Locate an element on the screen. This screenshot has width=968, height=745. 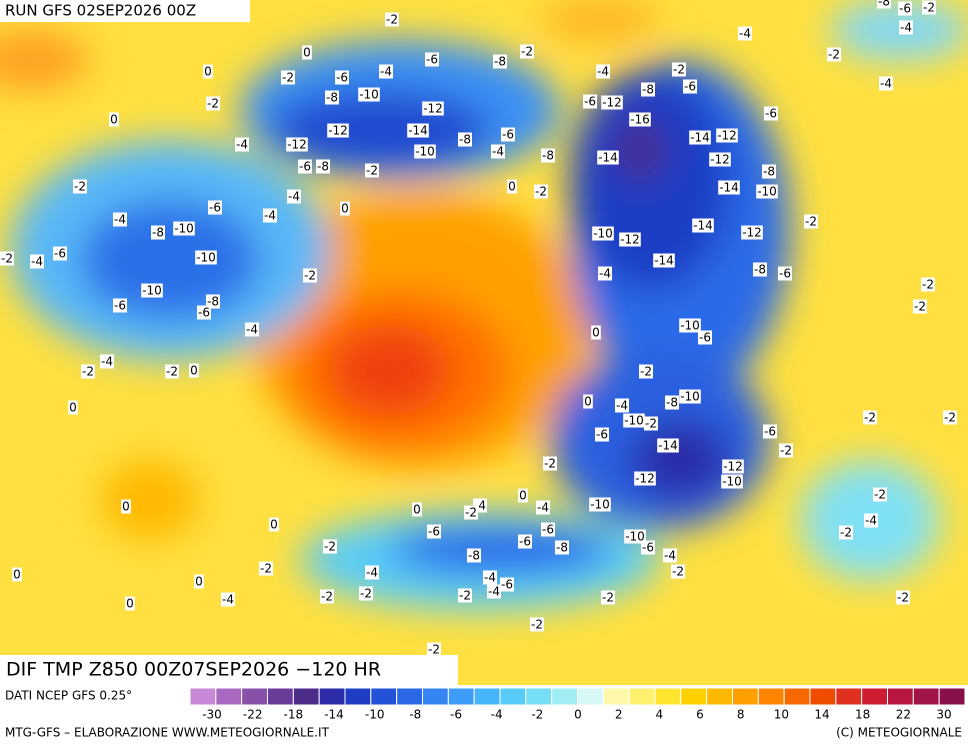
legend-tick-label: -8 is located at coordinates (415, 715).